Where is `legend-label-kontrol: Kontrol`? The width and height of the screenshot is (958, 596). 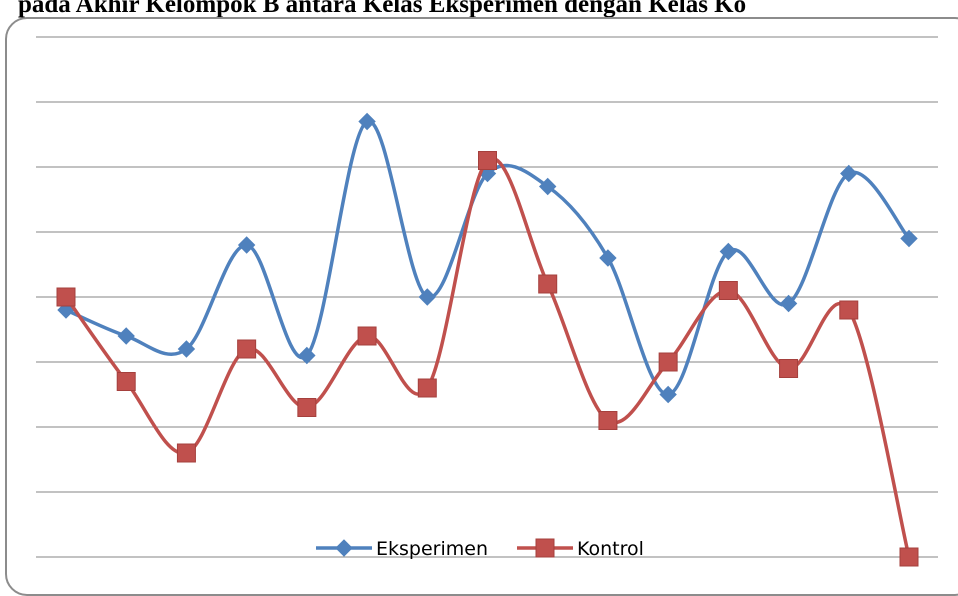
legend-label-kontrol: Kontrol is located at coordinates (610, 549).